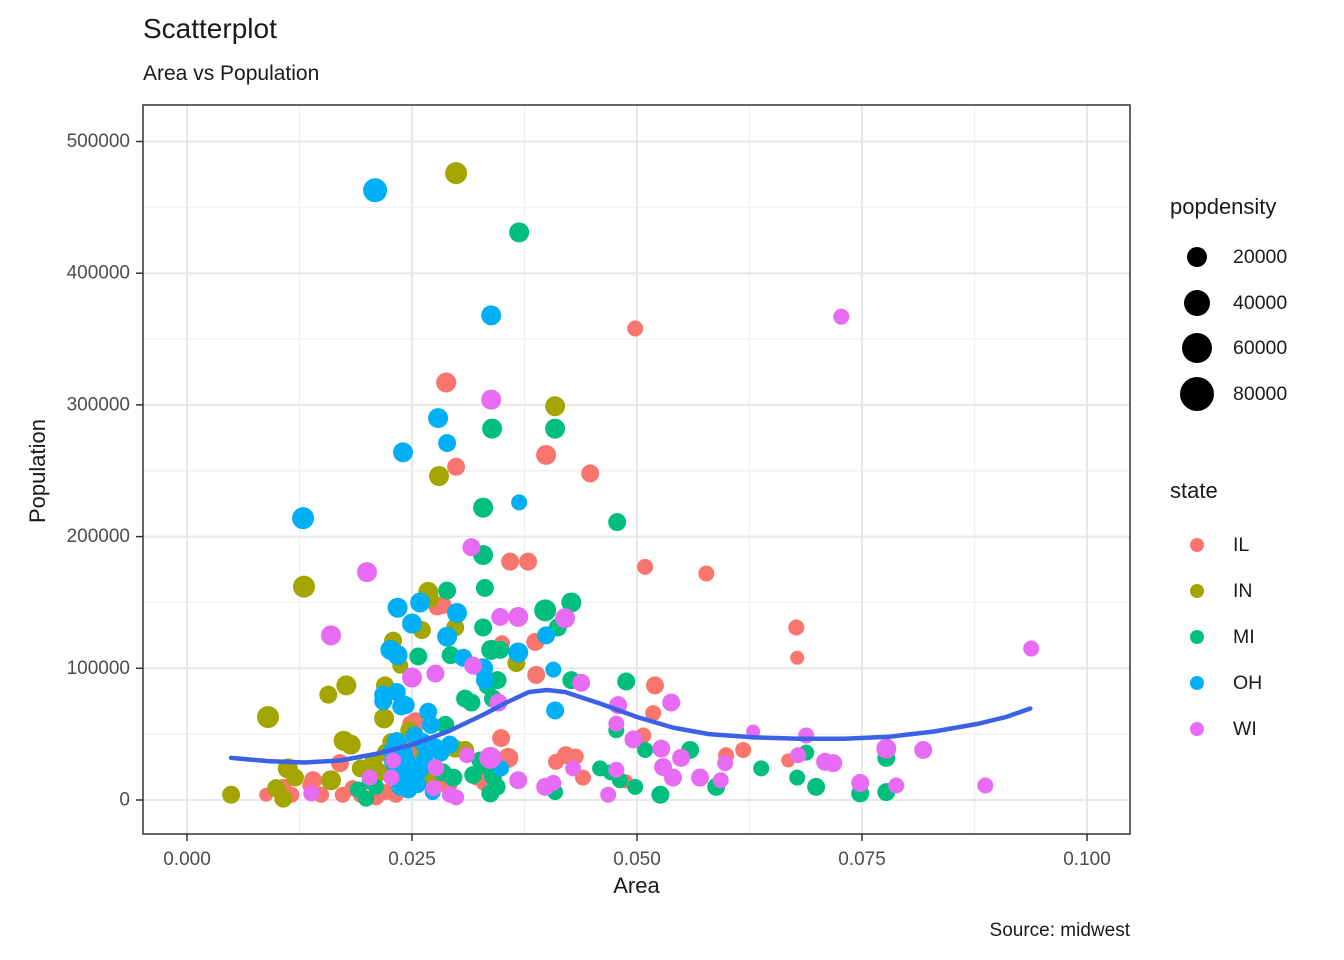 The image size is (1344, 960). What do you see at coordinates (1260, 394) in the screenshot?
I see `legend-size-label: 80000` at bounding box center [1260, 394].